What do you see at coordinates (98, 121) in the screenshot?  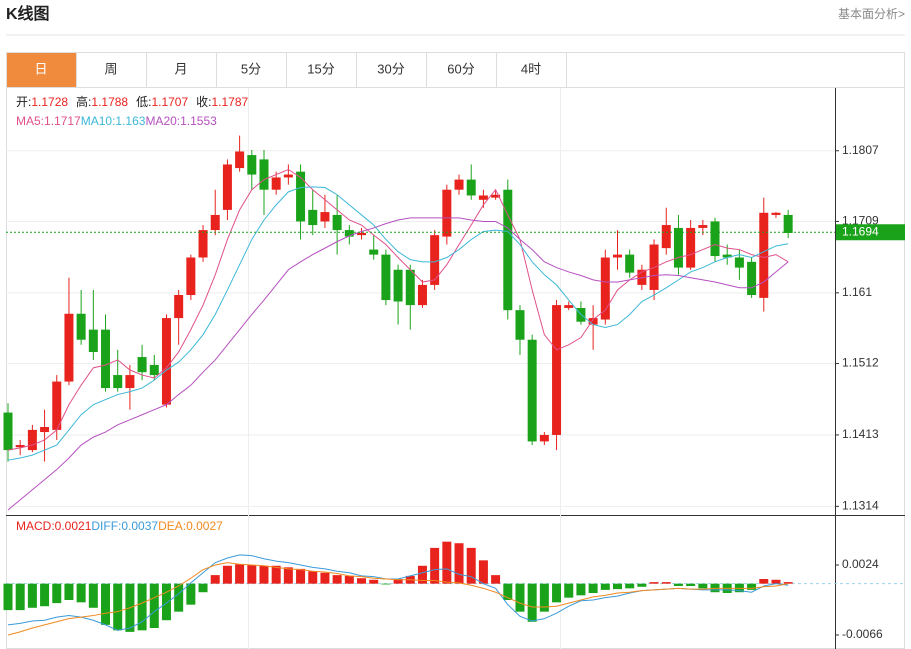 I see `legend-name: MA10:` at bounding box center [98, 121].